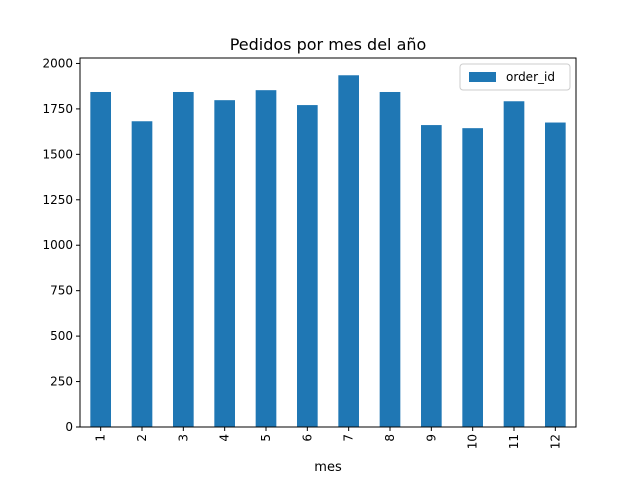  I want to click on x-tick-label-7: 7, so click(349, 438).